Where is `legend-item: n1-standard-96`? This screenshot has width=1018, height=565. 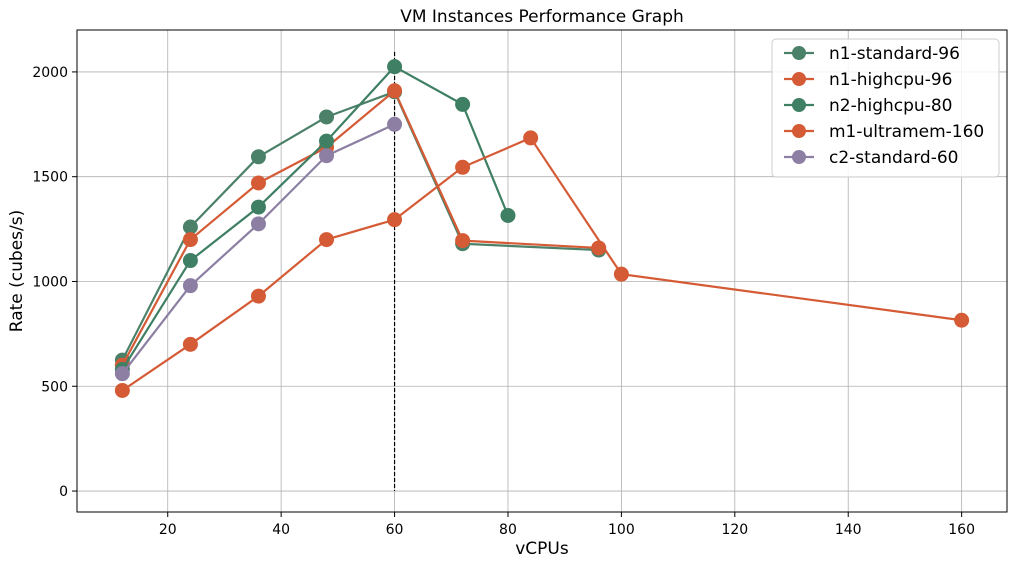 legend-item: n1-standard-96 is located at coordinates (872, 54).